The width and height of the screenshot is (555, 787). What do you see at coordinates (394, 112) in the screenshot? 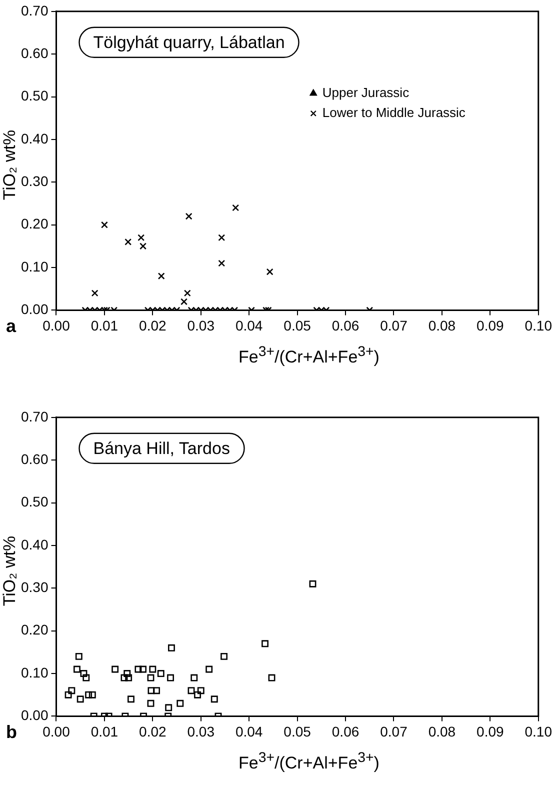
I see `legend-label: Lower to Middle Jurassic` at bounding box center [394, 112].